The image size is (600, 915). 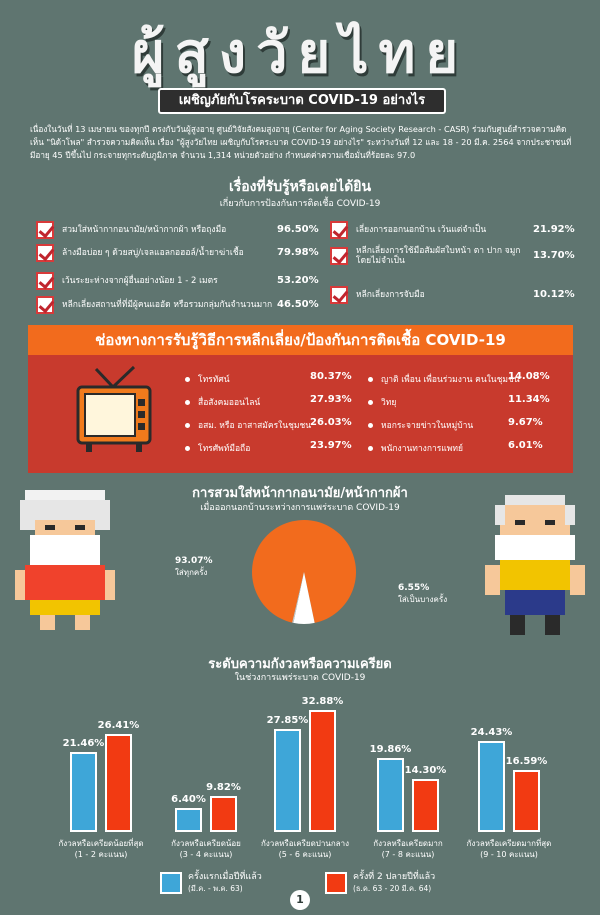 What do you see at coordinates (214, 380) in the screenshot?
I see `channel-left-label: โทรทัศน์` at bounding box center [214, 380].